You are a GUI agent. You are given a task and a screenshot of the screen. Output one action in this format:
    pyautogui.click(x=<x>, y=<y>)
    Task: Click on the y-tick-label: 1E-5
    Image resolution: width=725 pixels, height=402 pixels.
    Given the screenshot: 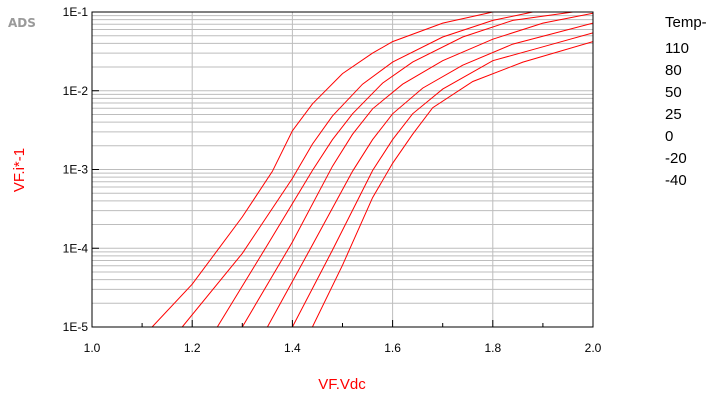 What is the action you would take?
    pyautogui.click(x=76, y=327)
    